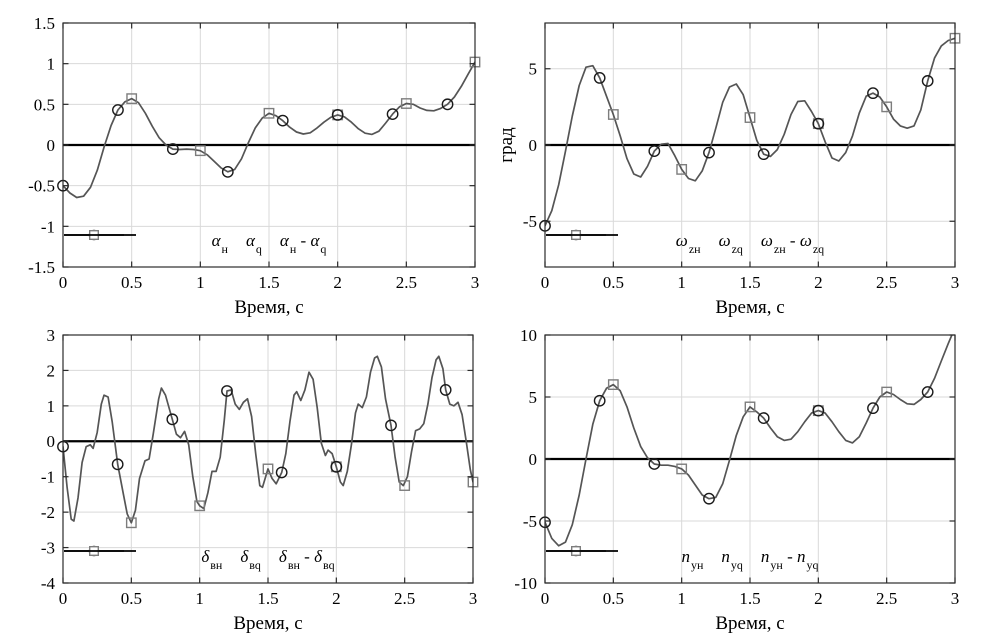 Image resolution: width=1002 pixels, height=637 pixels. What do you see at coordinates (625, 558) in the screenshot?
I see `legend-entry: nyн` at bounding box center [625, 558].